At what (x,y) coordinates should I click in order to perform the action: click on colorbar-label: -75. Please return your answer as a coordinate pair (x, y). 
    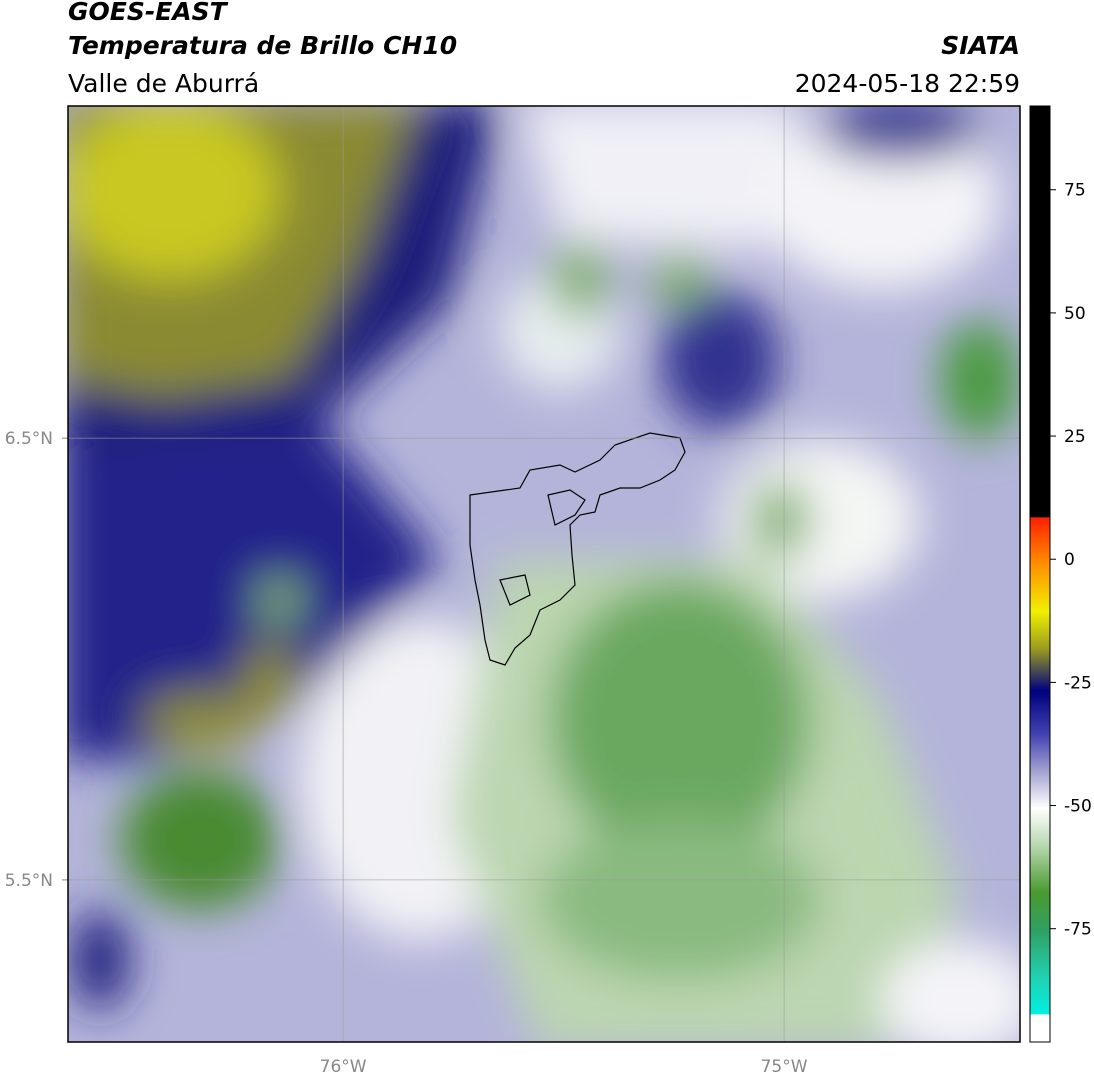
    Looking at the image, I should click on (1078, 930).